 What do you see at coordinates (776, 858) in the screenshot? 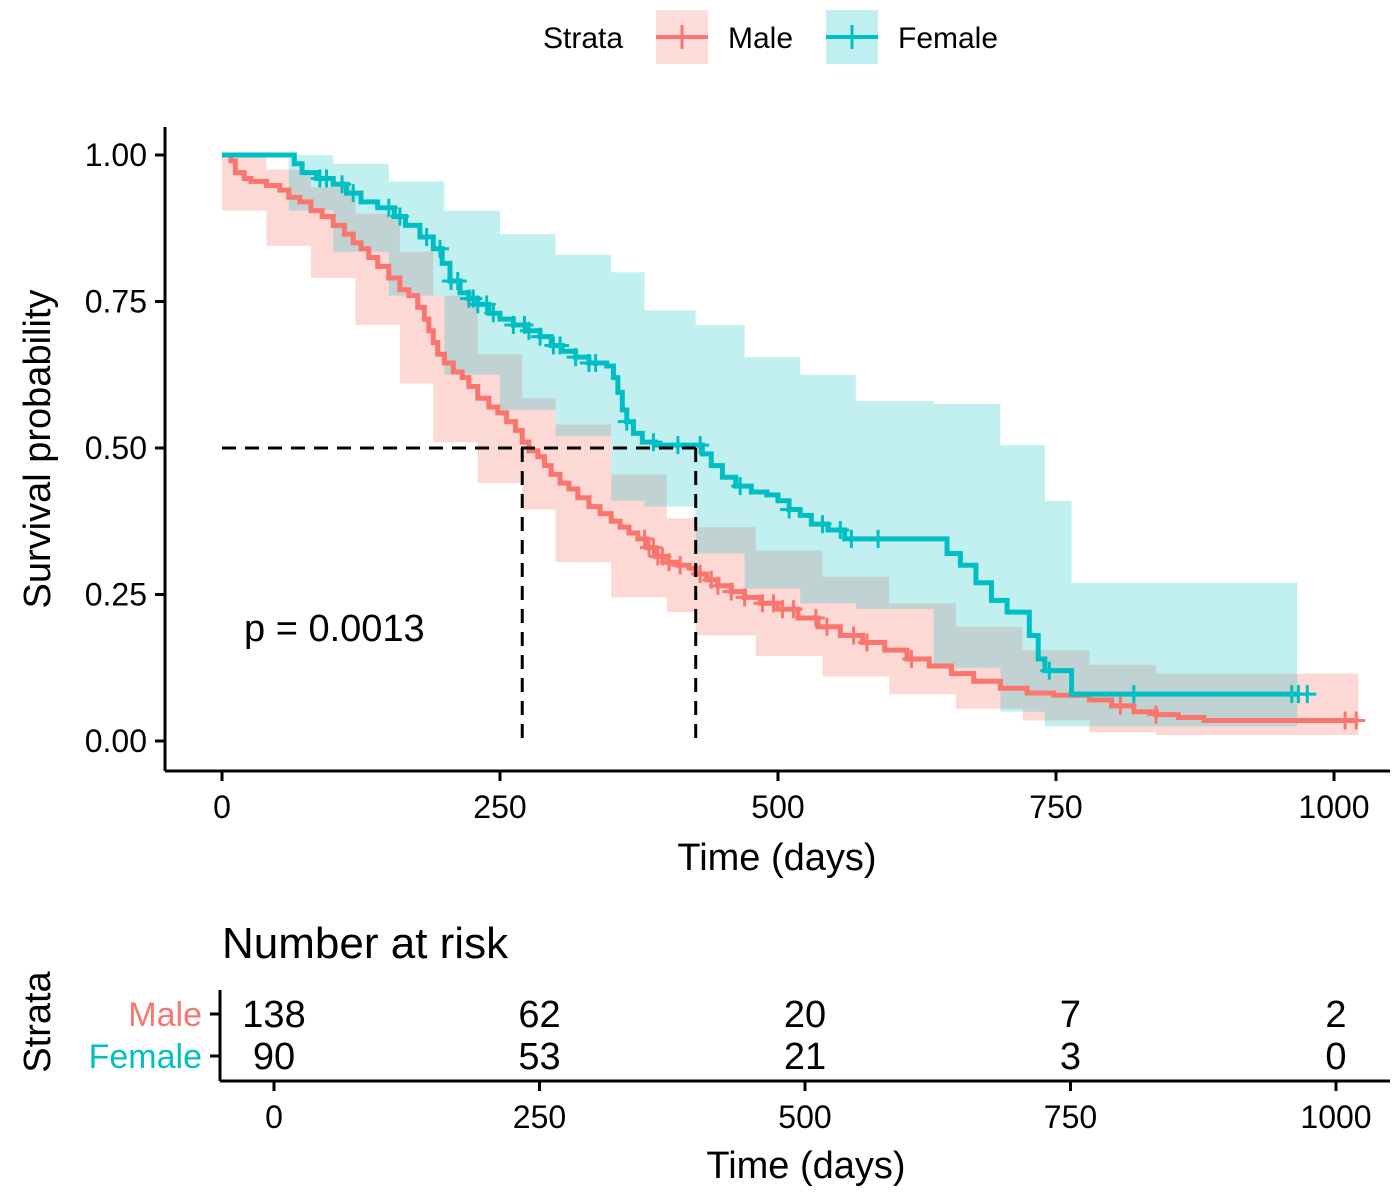
I see `x-axis-title: Time (days)` at bounding box center [776, 858].